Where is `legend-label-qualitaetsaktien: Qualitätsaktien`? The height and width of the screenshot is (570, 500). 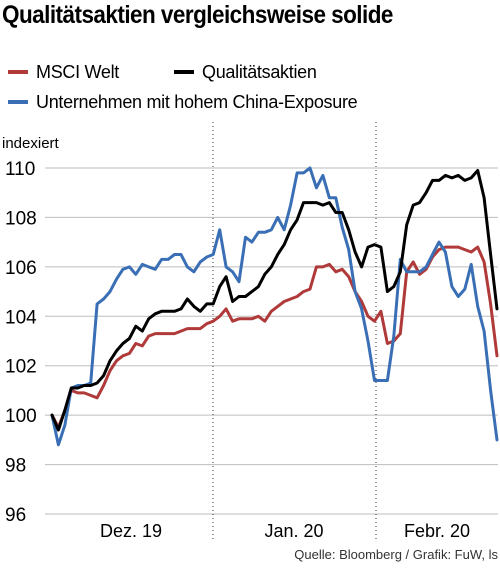
legend-label-qualitaetsaktien: Qualitätsaktien is located at coordinates (259, 71).